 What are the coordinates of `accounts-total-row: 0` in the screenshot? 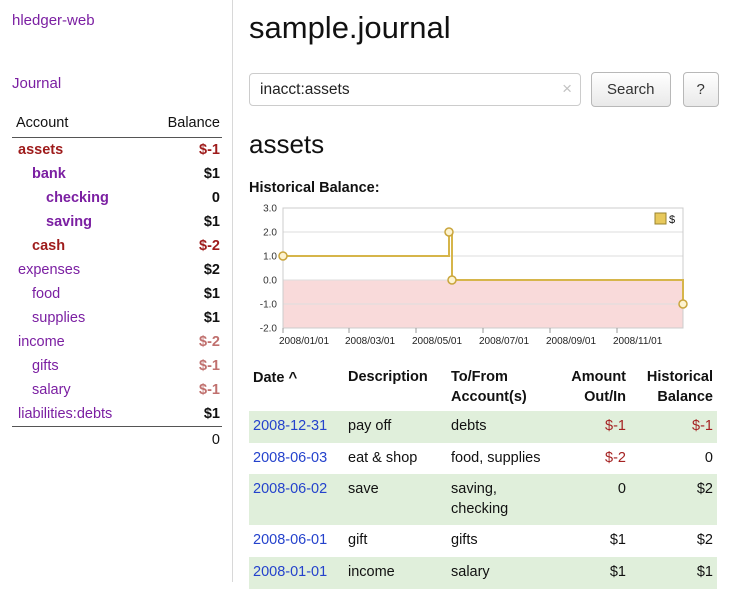 It's located at (117, 439).